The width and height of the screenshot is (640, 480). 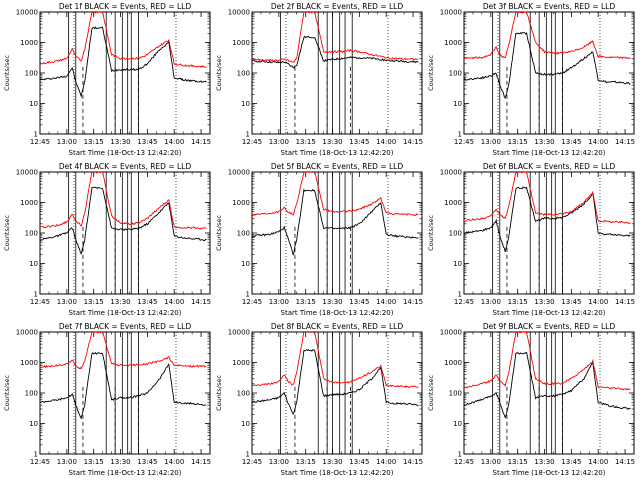 I want to click on chart-title: Det 6f BLACK = Events, RED = LLD, so click(x=549, y=166).